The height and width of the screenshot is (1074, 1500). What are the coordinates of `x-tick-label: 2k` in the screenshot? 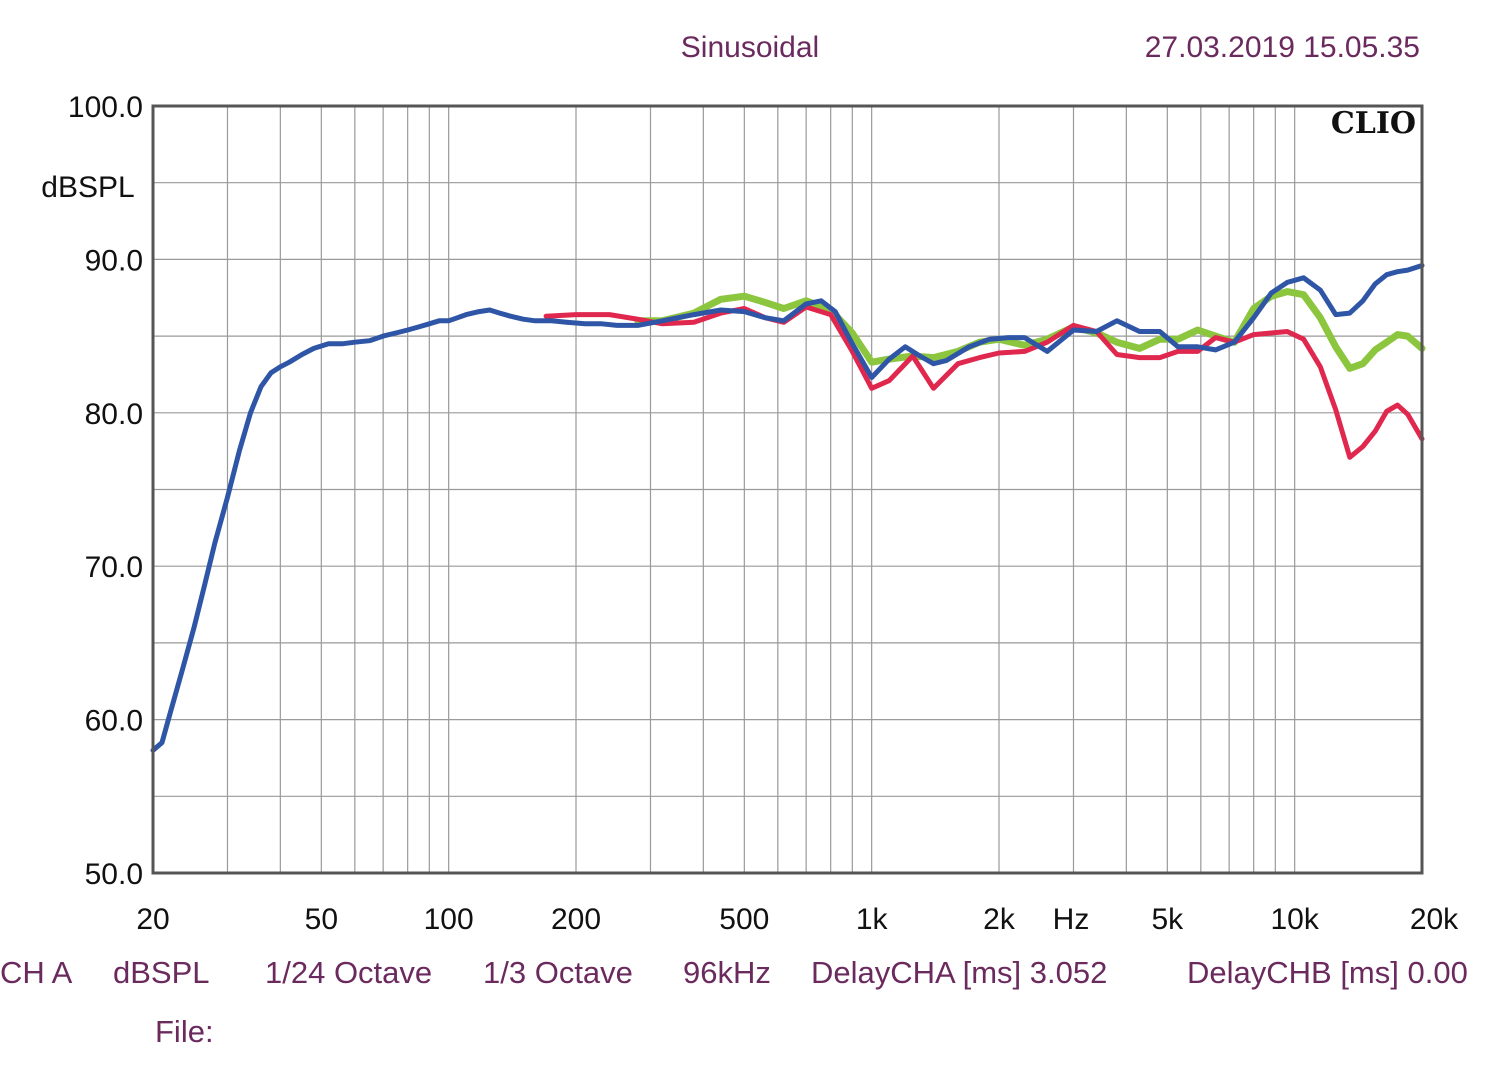 It's located at (999, 919).